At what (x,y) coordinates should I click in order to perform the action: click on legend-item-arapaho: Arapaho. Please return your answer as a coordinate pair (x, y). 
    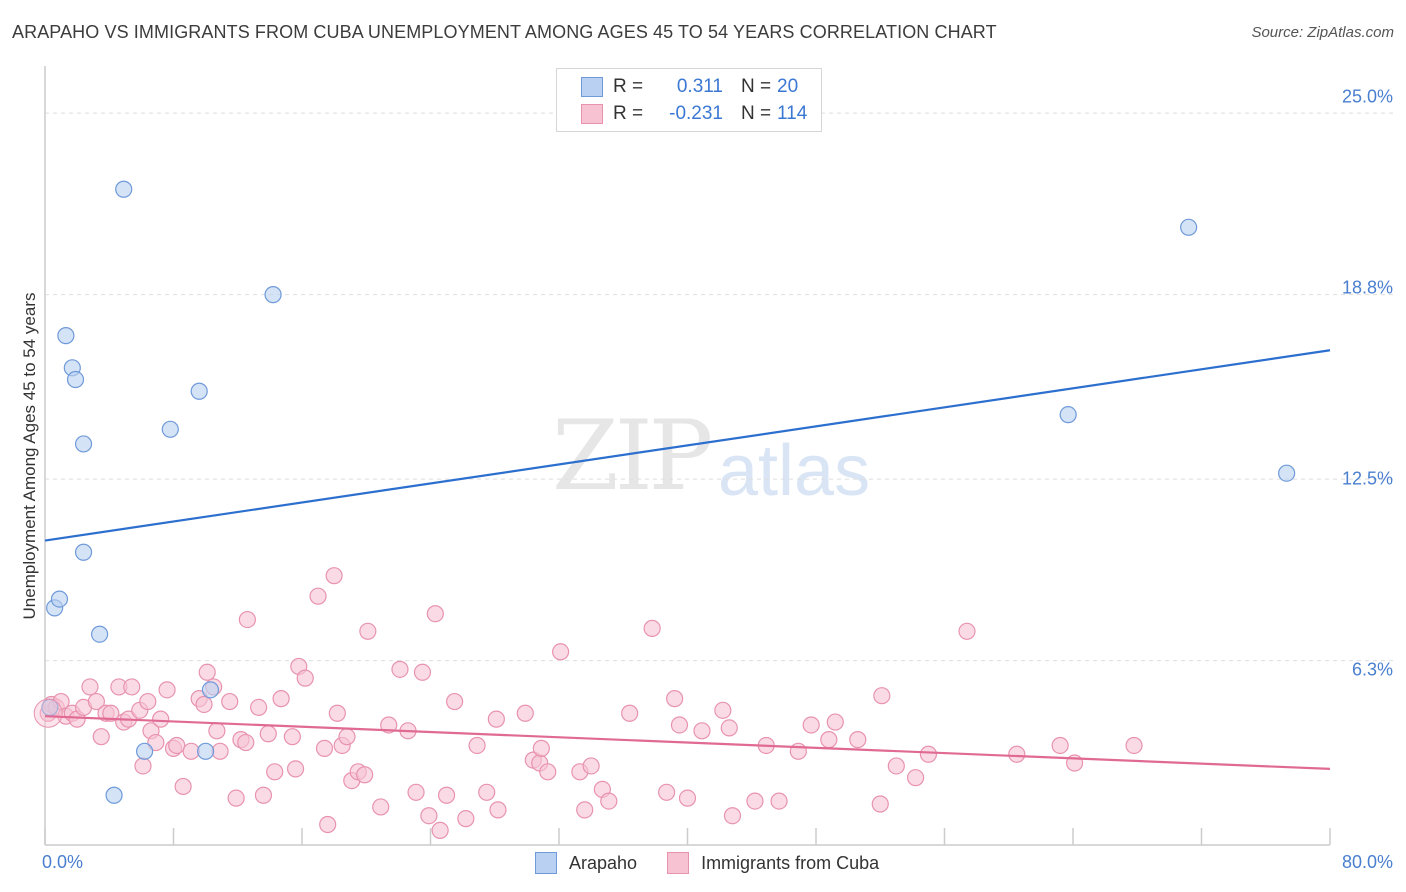
    Looking at the image, I should click on (586, 863).